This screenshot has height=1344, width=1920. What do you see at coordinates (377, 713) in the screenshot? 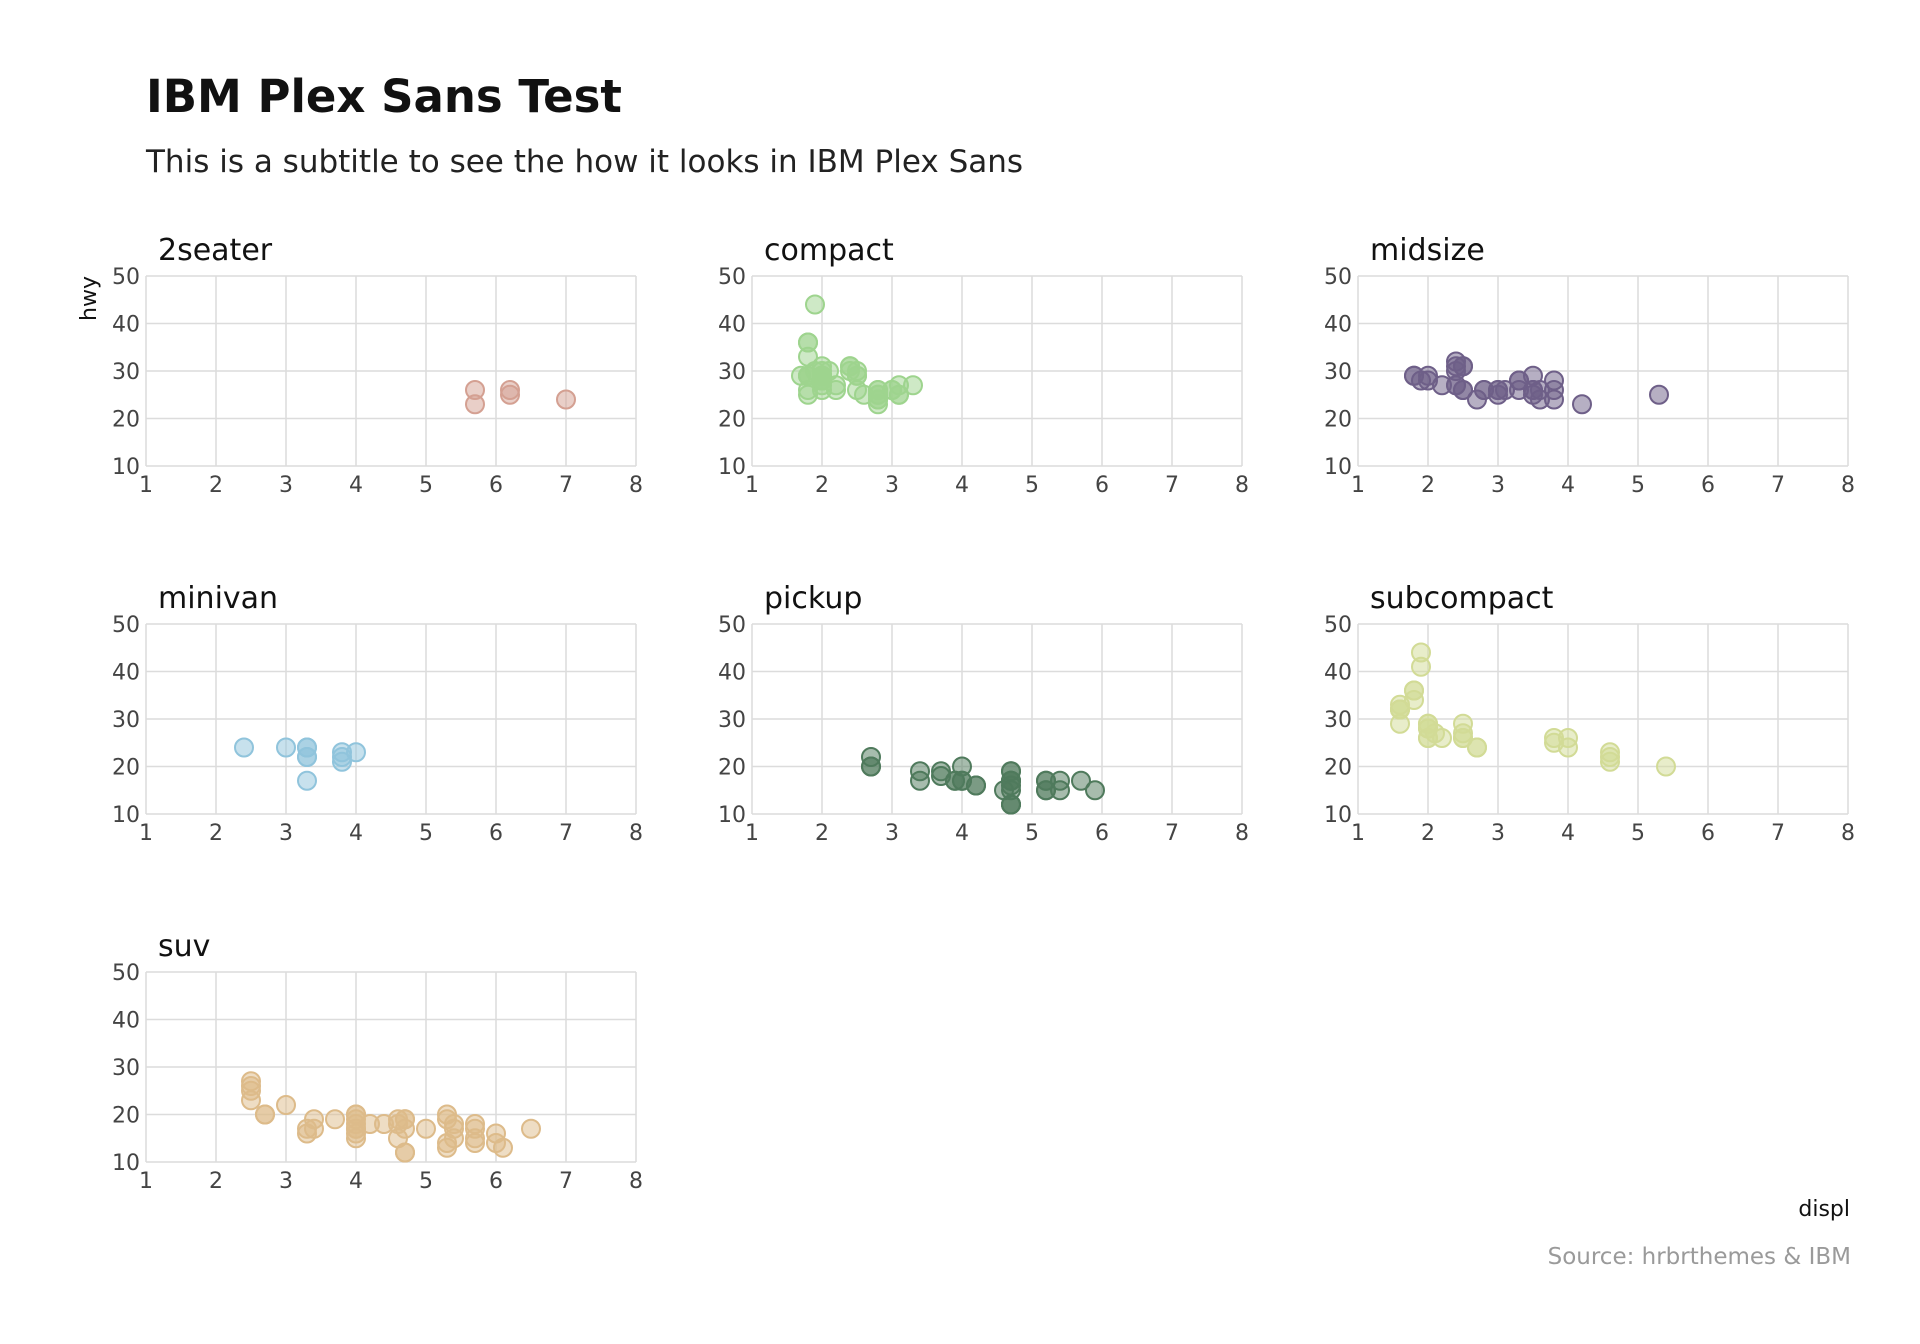
I see `facet-panel-minivan: minivan 1 2 3 4 5 6 7 8 10 20 30 40 50` at bounding box center [377, 713].